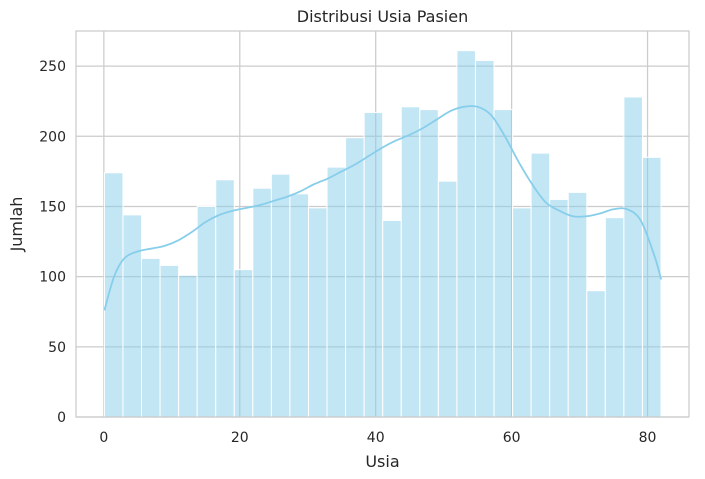  Describe the element at coordinates (52, 137) in the screenshot. I see `y-tick-label: 200` at that location.